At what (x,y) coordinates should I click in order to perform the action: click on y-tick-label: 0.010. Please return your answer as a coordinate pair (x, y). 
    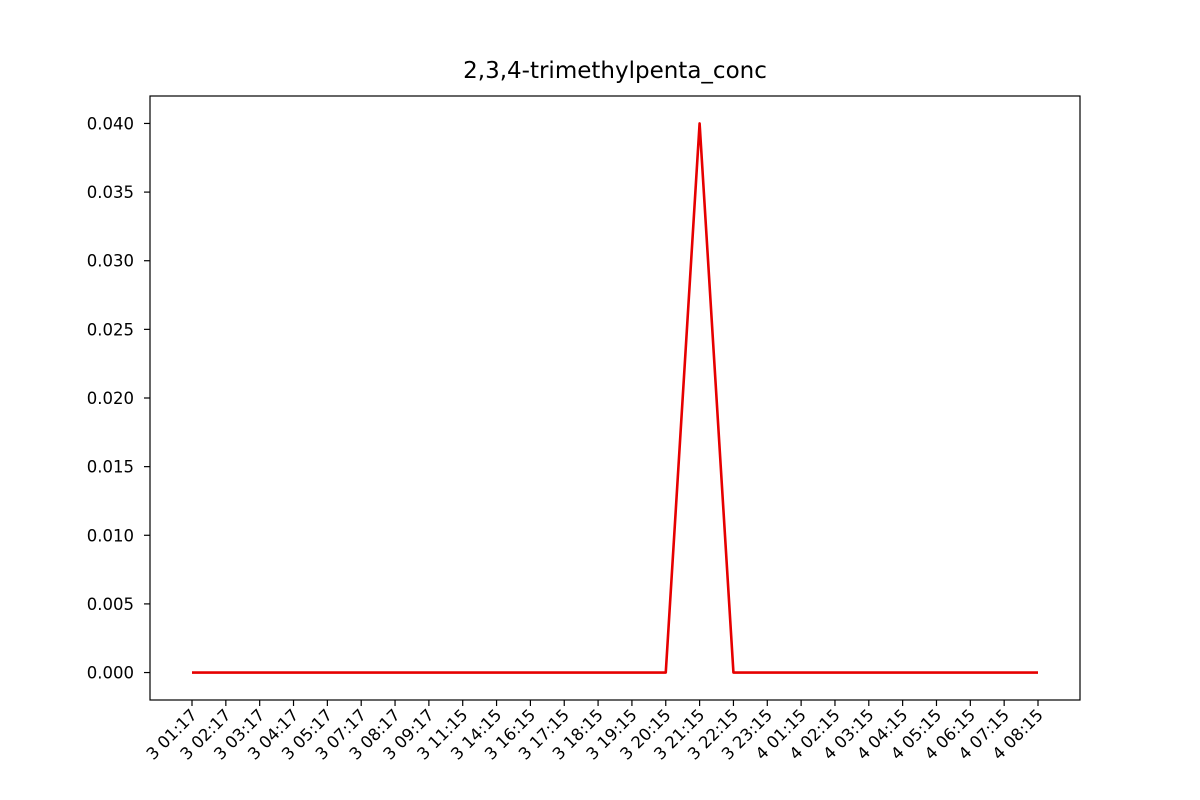
    Looking at the image, I should click on (110, 535).